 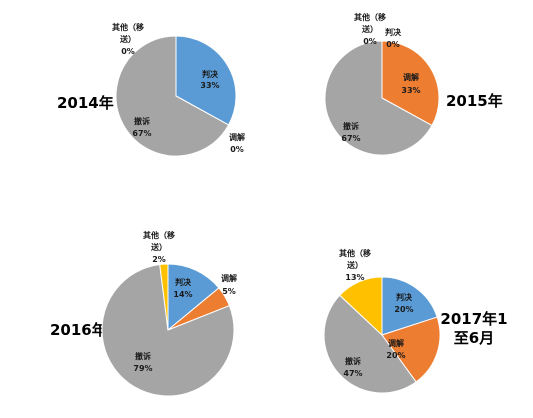 I want to click on slice-label-1-2: 撤诉 67%, so click(x=350, y=132).